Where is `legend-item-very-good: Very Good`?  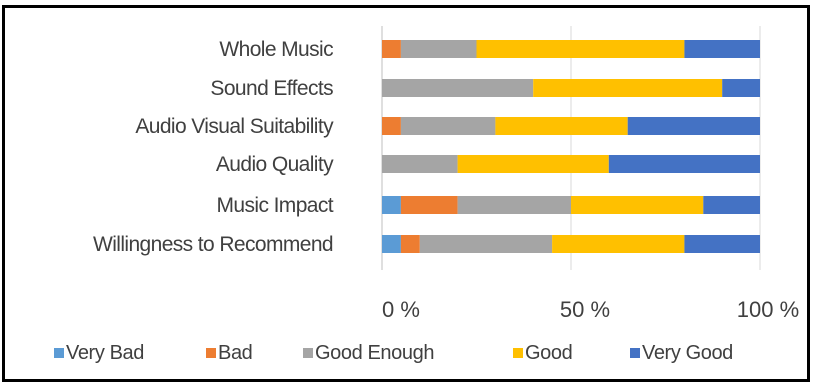
legend-item-very-good: Very Good is located at coordinates (681, 353).